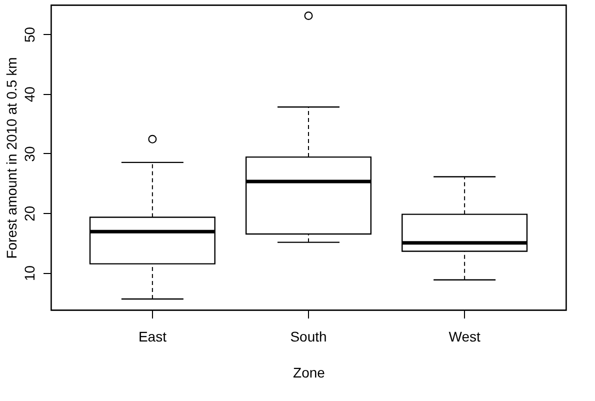 The height and width of the screenshot is (401, 595). What do you see at coordinates (309, 372) in the screenshot?
I see `x-axis-title: Zone` at bounding box center [309, 372].